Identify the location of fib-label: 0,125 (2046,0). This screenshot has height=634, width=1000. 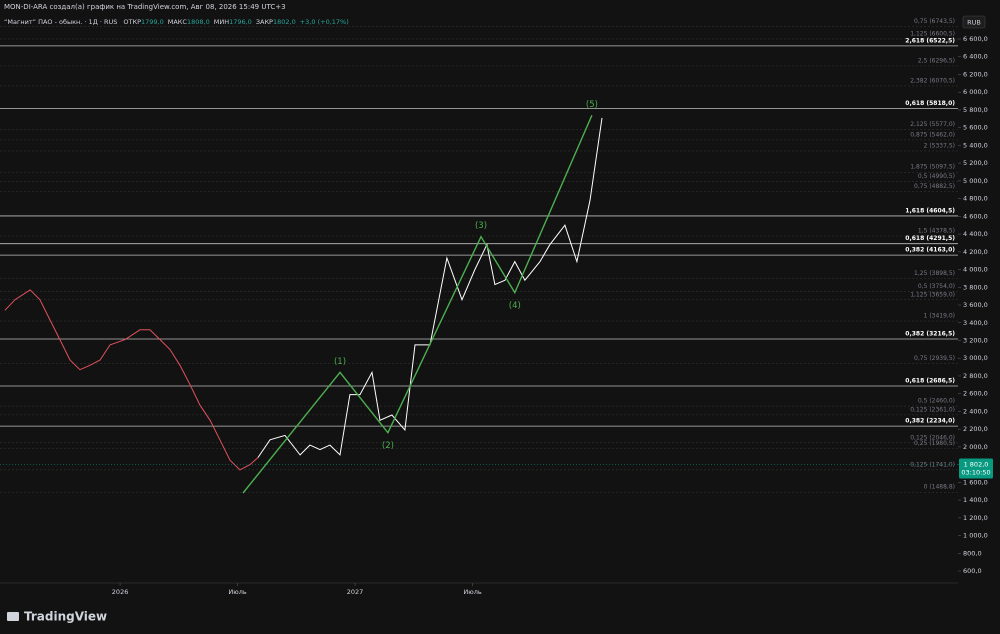
(932, 437).